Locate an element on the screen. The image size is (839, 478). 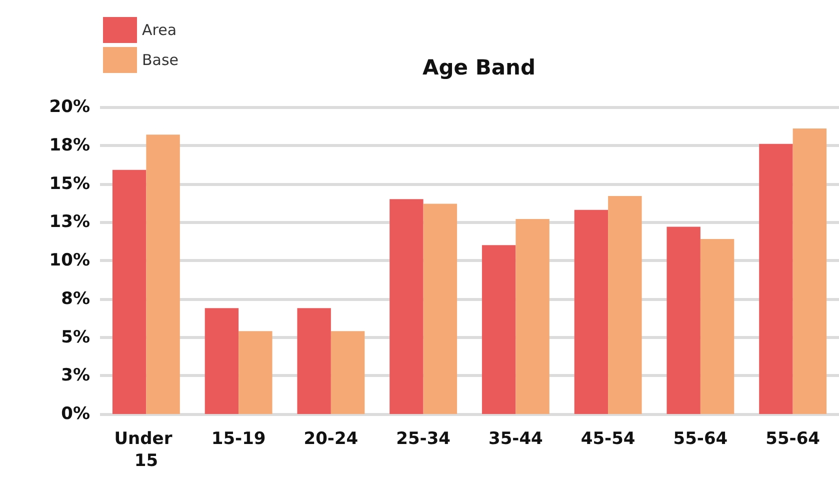
chart-title: Age Band is located at coordinates (479, 68).